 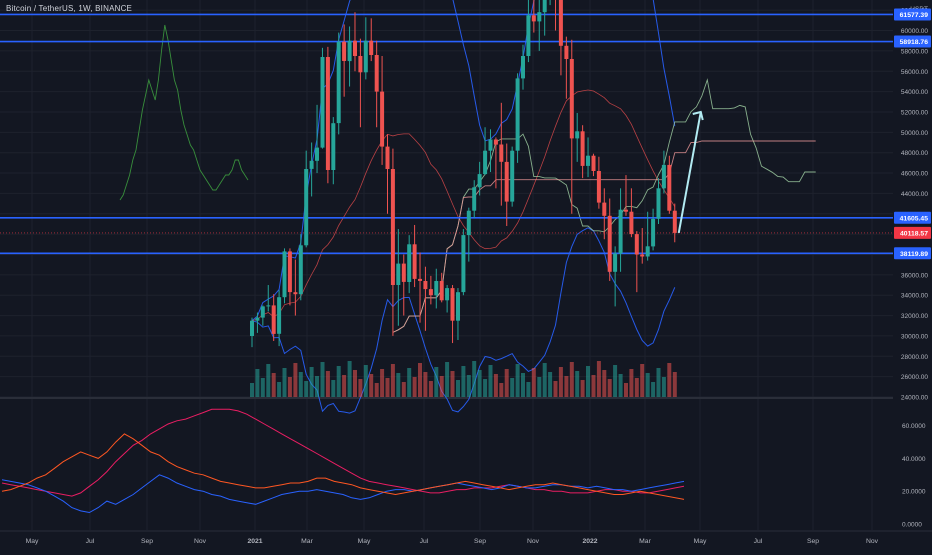 What do you see at coordinates (914, 133) in the screenshot?
I see `price-tick-label: 50000.00` at bounding box center [914, 133].